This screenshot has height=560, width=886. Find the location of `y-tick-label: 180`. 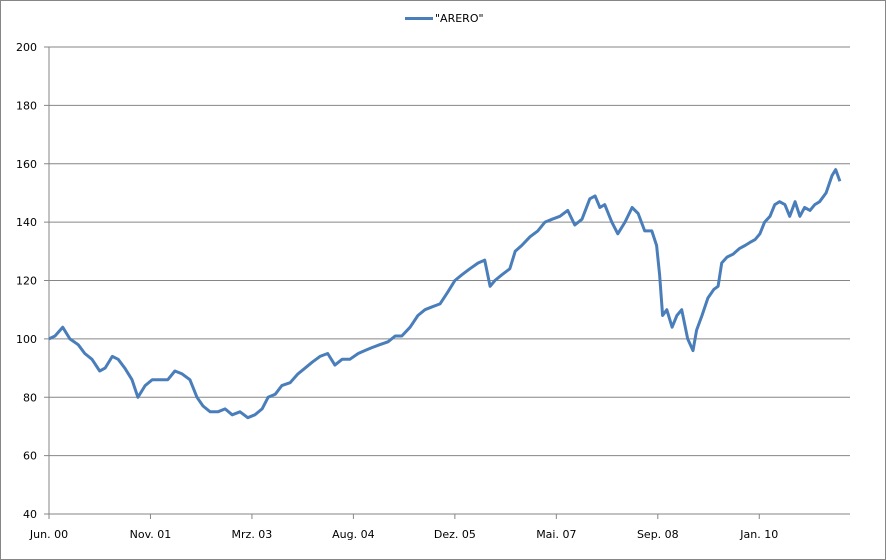

y-tick-label: 180 is located at coordinates (26, 105).